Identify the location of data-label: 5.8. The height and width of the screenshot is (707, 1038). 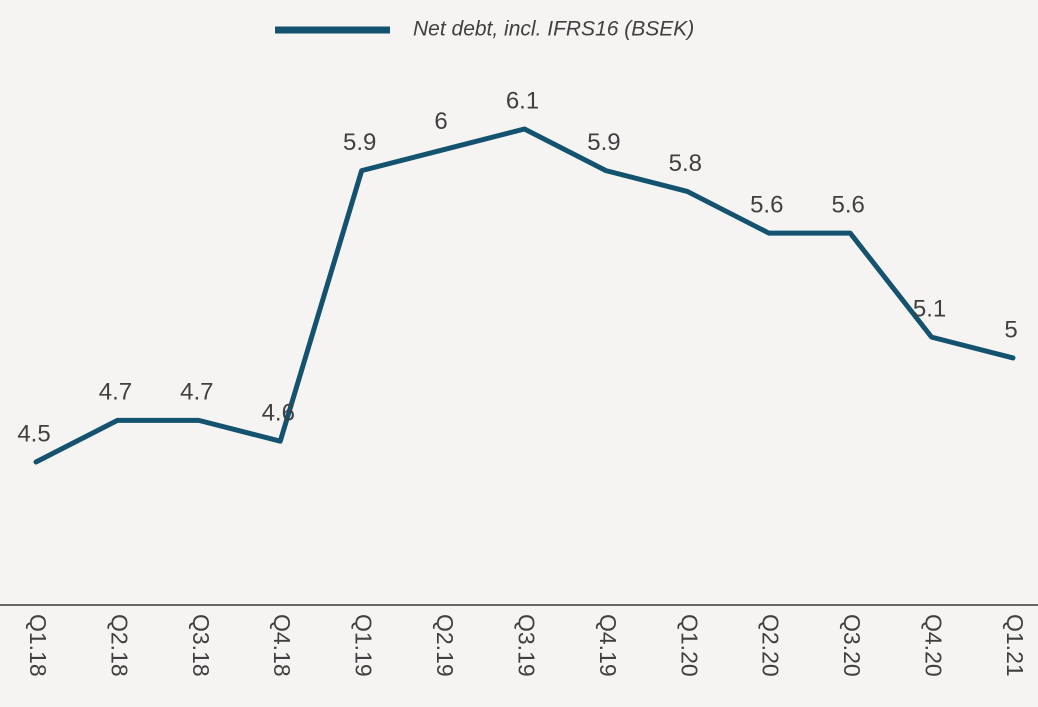
(685, 163).